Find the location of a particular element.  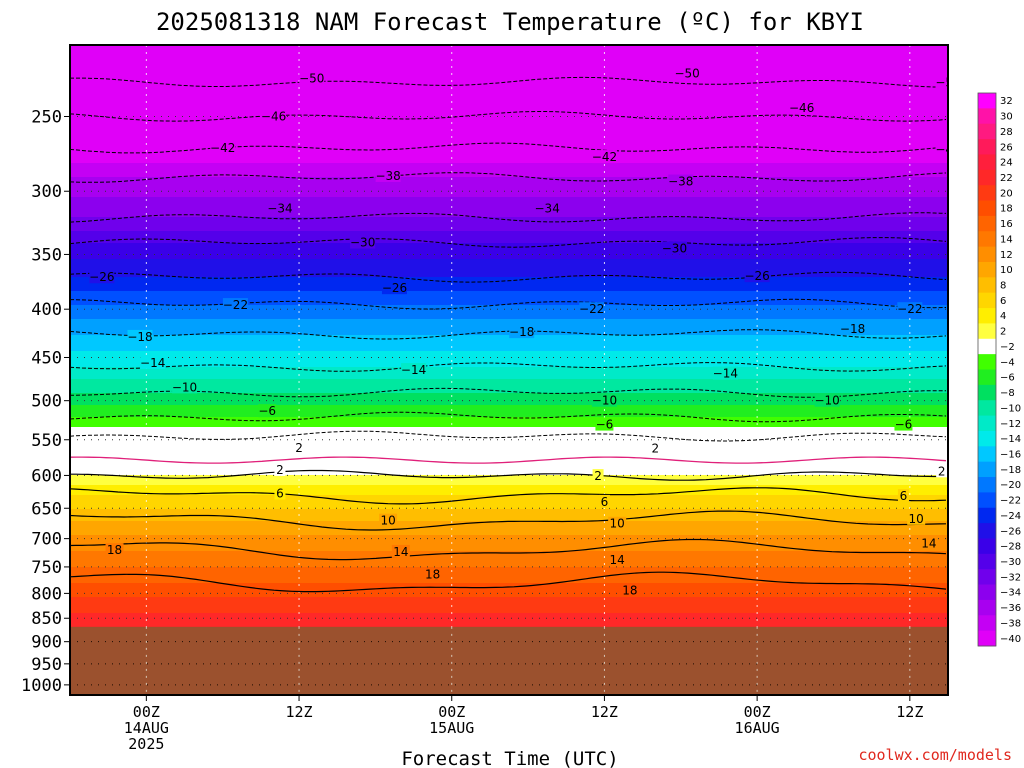

contour-label: −18 is located at coordinates (139, 337).